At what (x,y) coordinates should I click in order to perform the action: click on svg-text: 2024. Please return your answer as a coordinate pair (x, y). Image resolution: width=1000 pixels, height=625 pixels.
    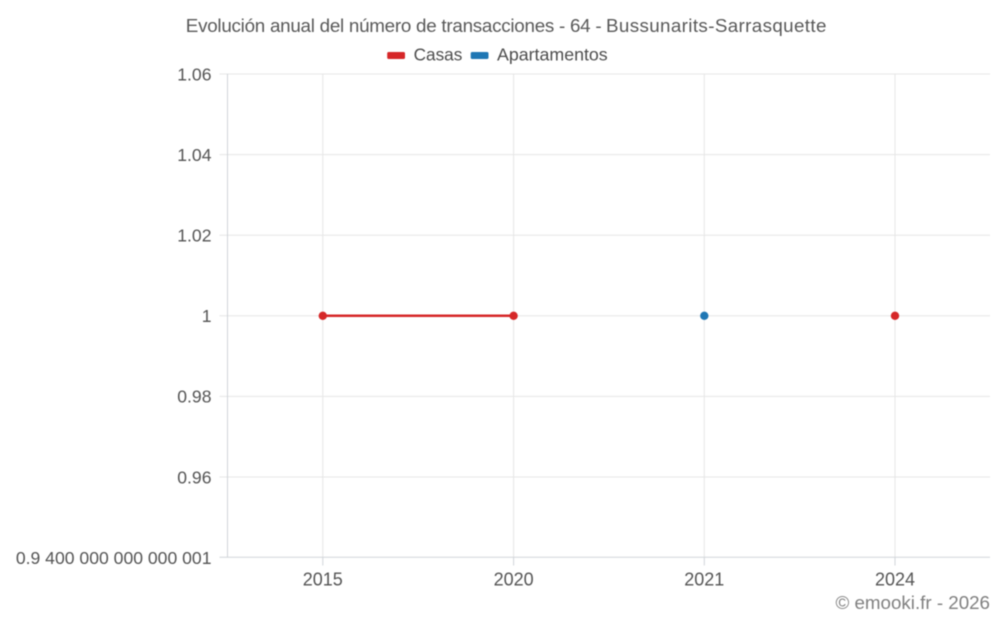
    Looking at the image, I should click on (895, 580).